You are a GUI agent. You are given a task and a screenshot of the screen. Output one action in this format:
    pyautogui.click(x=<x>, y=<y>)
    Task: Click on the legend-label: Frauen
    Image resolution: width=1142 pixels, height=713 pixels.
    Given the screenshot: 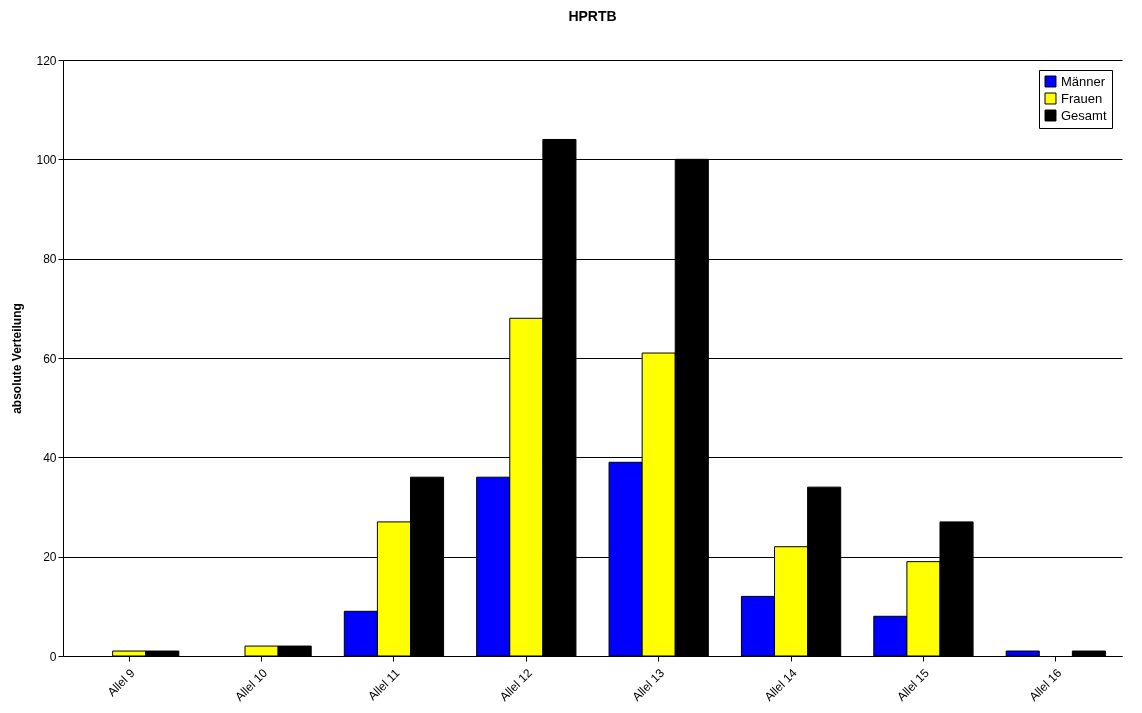 What is the action you would take?
    pyautogui.click(x=1082, y=98)
    